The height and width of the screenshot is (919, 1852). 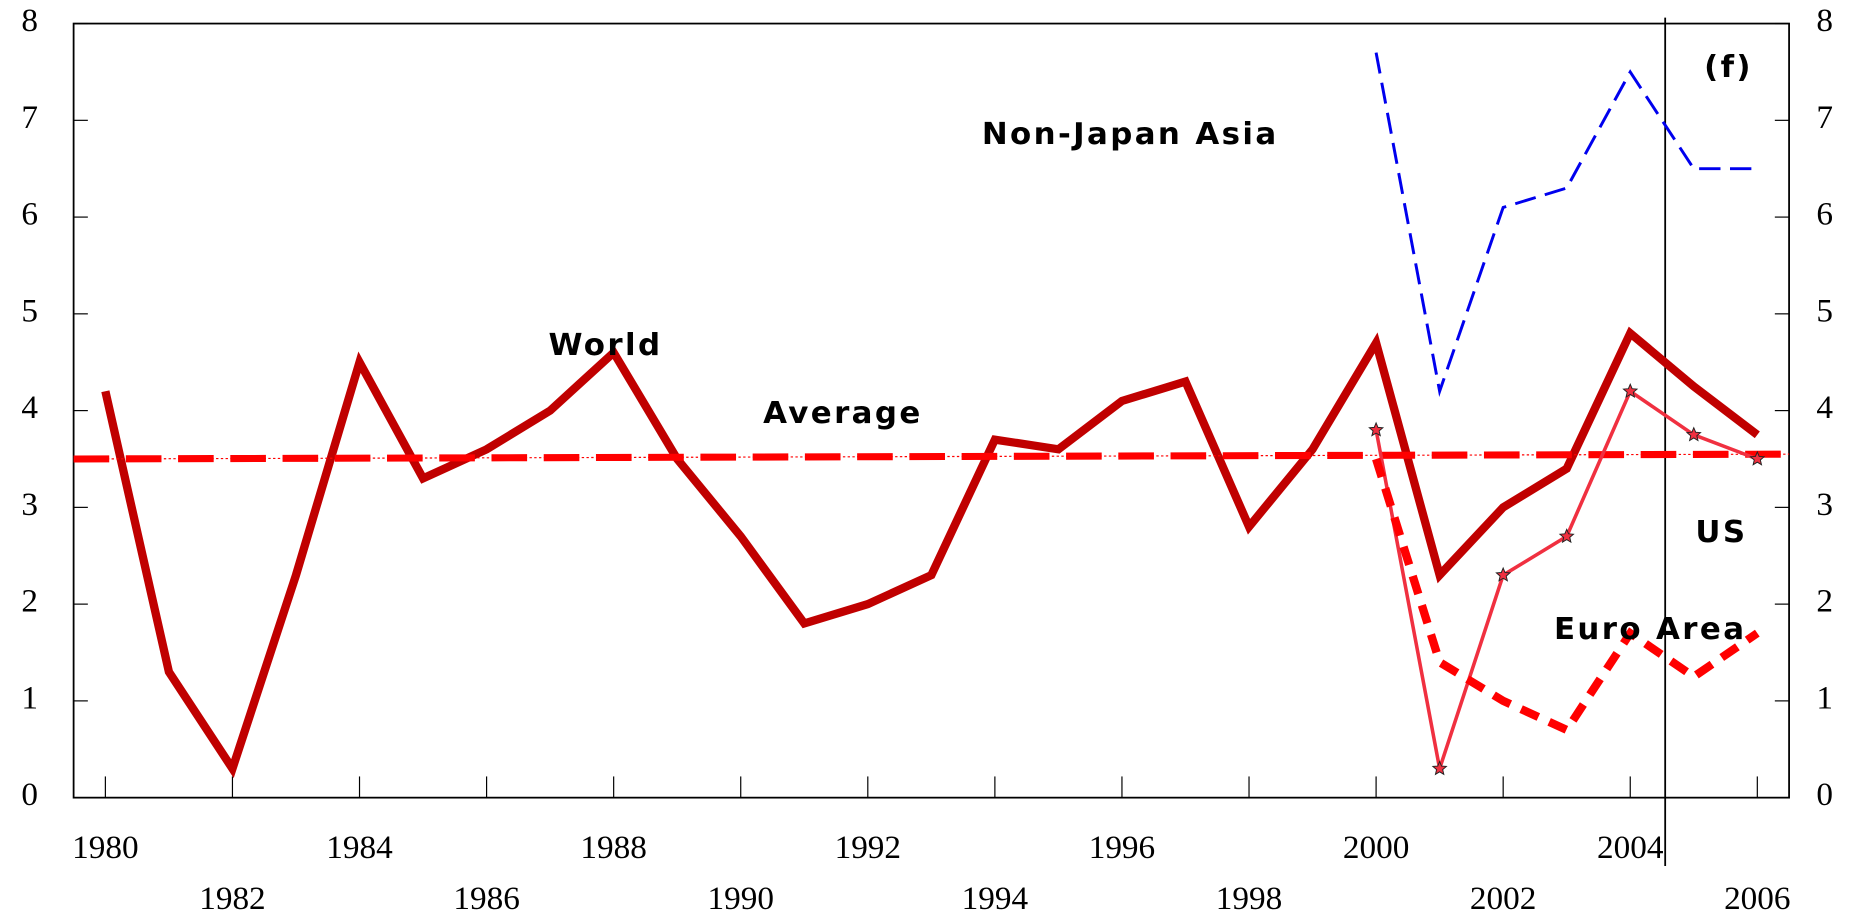 What do you see at coordinates (1824, 407) in the screenshot?
I see `y2-tick-label: 4` at bounding box center [1824, 407].